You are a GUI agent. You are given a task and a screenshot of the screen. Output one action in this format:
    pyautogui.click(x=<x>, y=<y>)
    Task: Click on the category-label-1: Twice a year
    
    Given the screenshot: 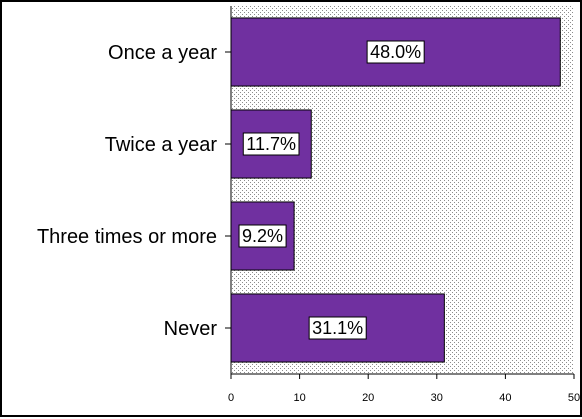 What is the action you would take?
    pyautogui.click(x=161, y=145)
    